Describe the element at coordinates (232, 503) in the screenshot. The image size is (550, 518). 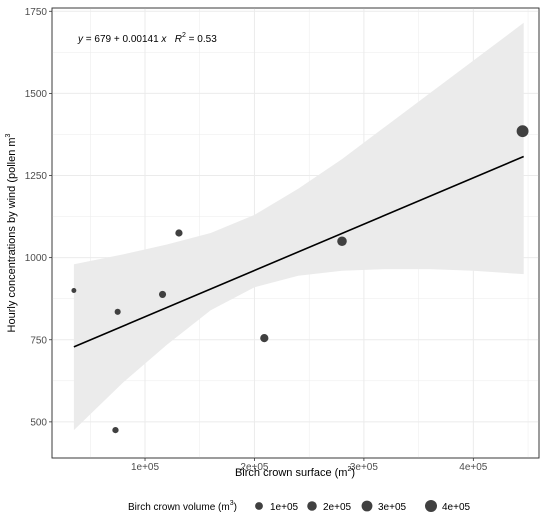
I see `legend-title-sup: 3` at that location.